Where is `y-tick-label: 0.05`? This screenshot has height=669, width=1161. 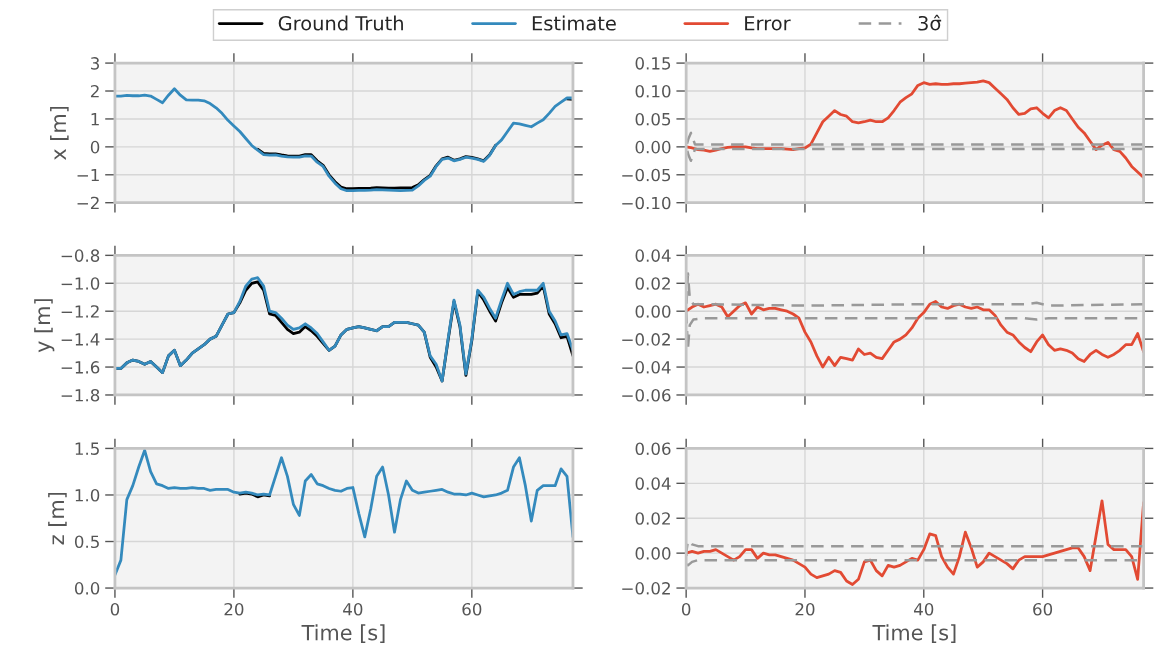
y-tick-label: 0.05 is located at coordinates (653, 119).